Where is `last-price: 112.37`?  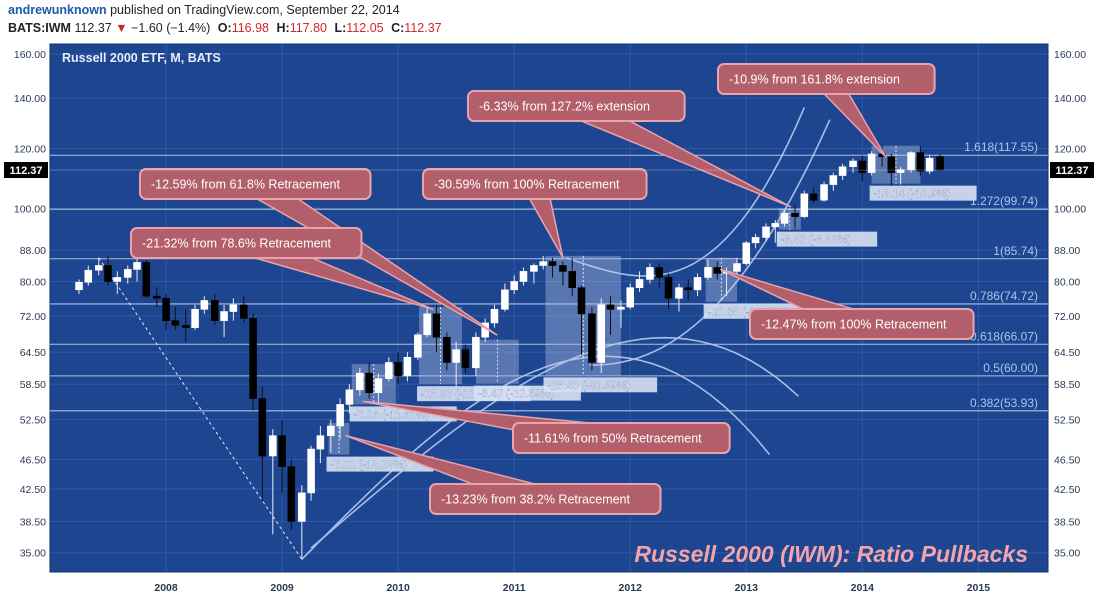 last-price: 112.37 is located at coordinates (93, 28).